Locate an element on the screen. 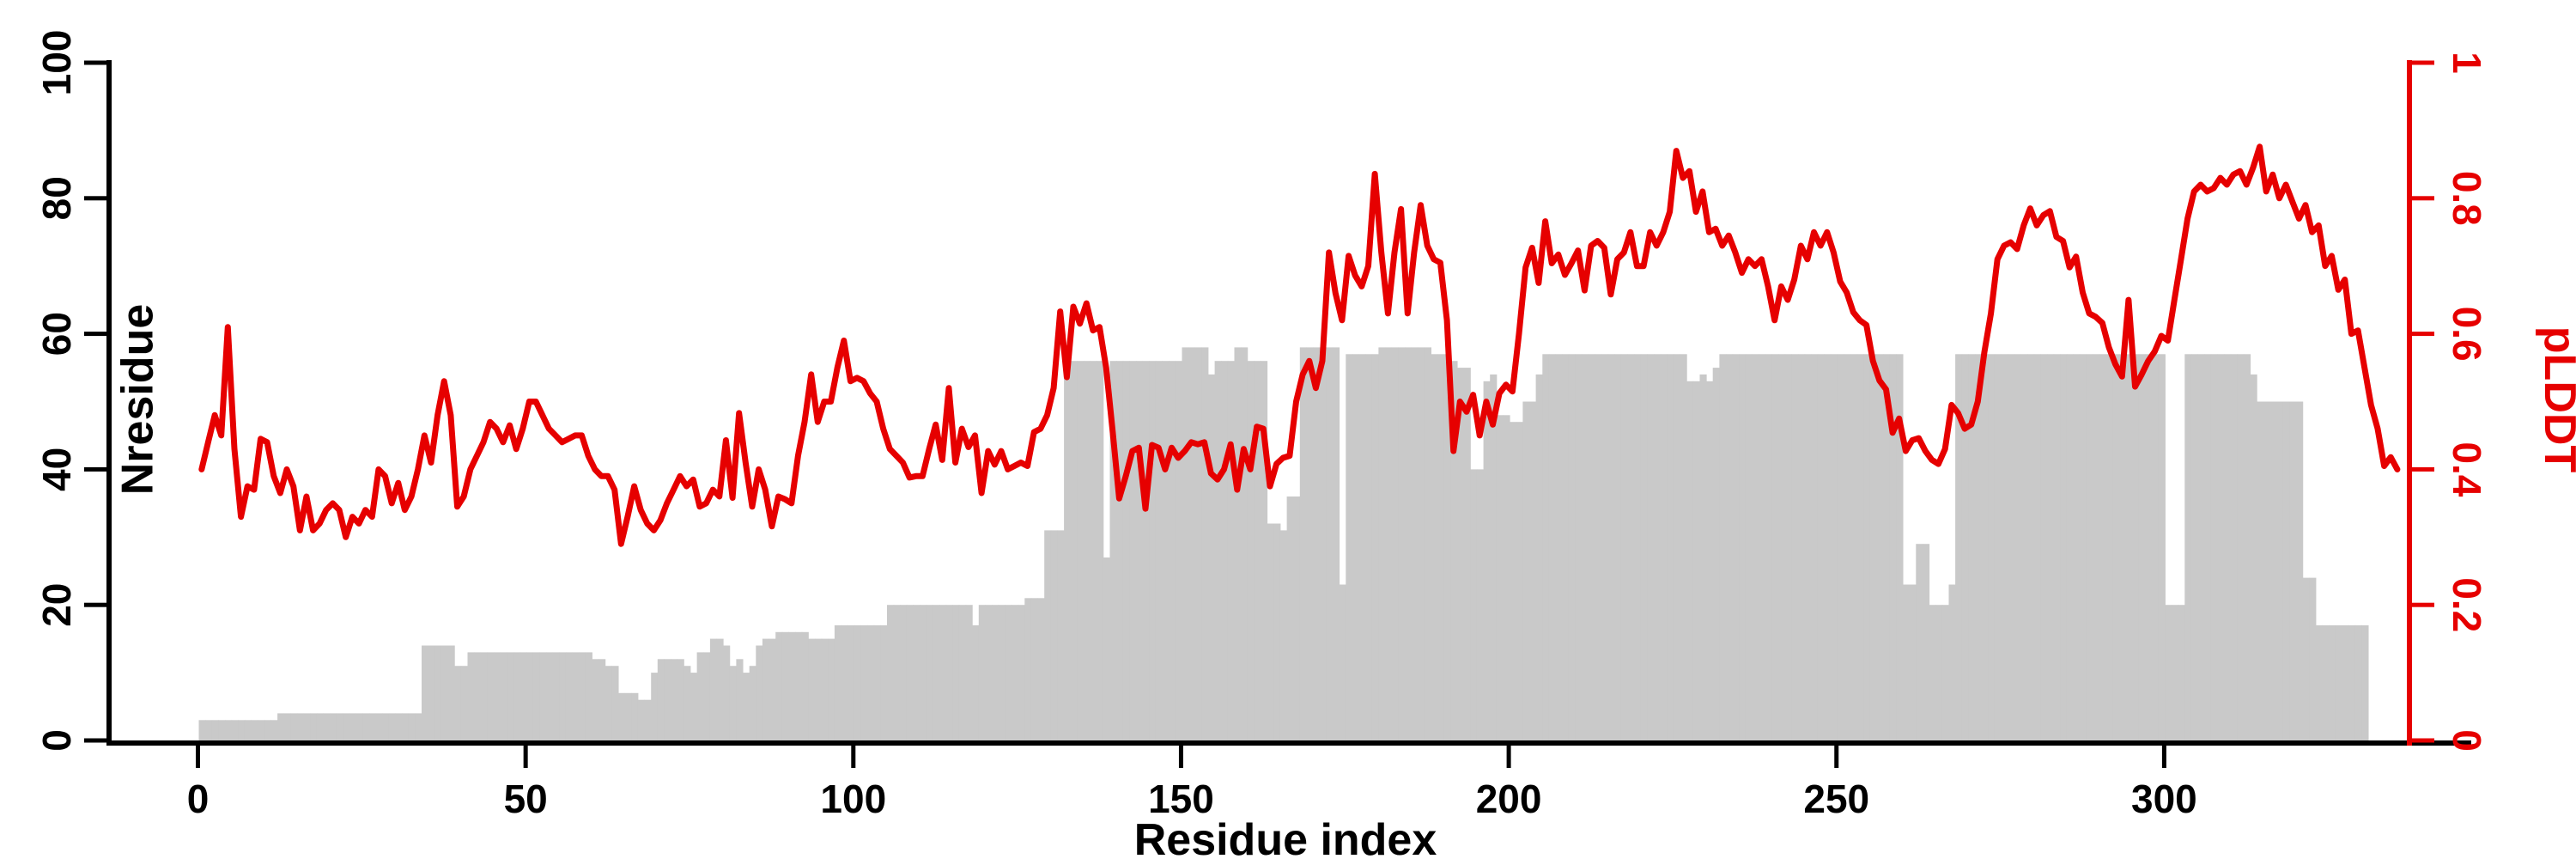 Image resolution: width=2576 pixels, height=859 pixels. x-tick-label: 250 is located at coordinates (1836, 799).